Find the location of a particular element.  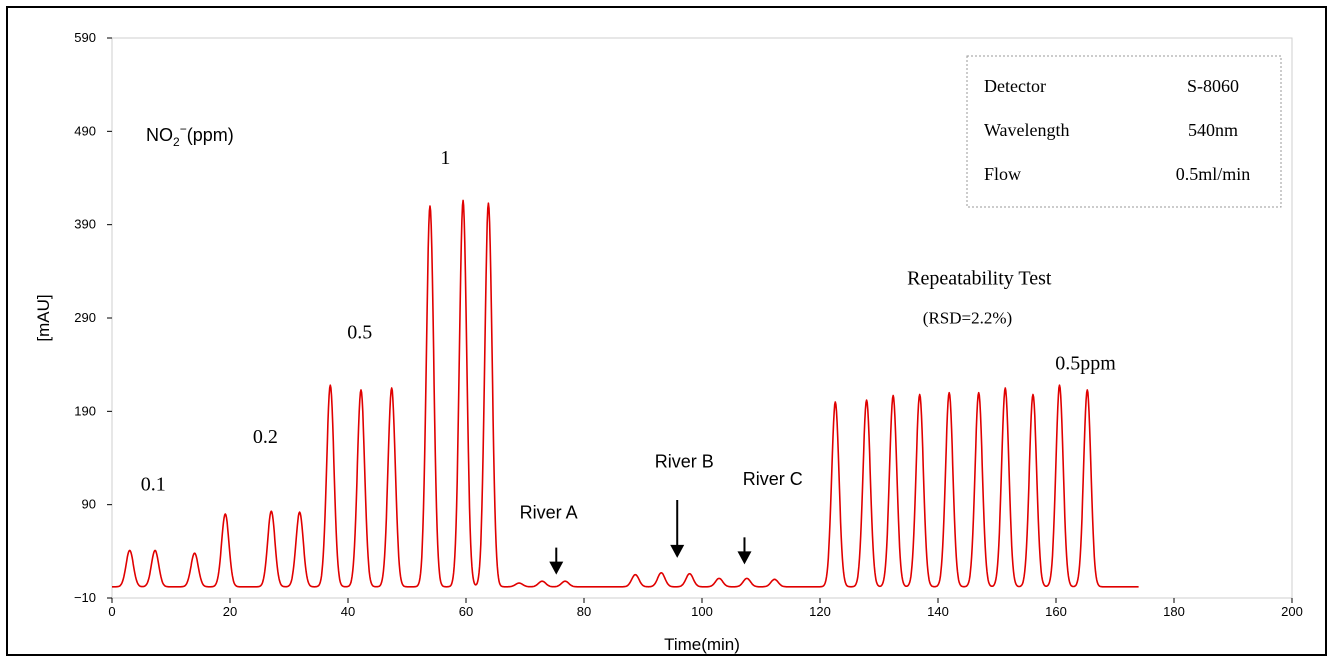

info-box is located at coordinates (1124, 131).